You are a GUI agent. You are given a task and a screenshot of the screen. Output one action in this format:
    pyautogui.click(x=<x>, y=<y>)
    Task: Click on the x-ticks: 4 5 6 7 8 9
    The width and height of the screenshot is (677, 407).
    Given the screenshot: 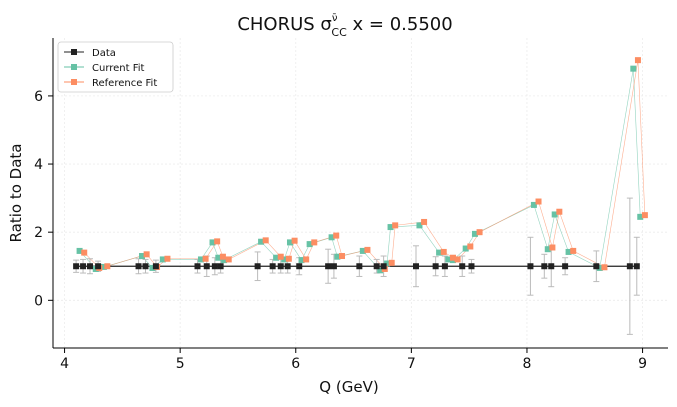 What is the action you would take?
    pyautogui.click(x=353, y=360)
    